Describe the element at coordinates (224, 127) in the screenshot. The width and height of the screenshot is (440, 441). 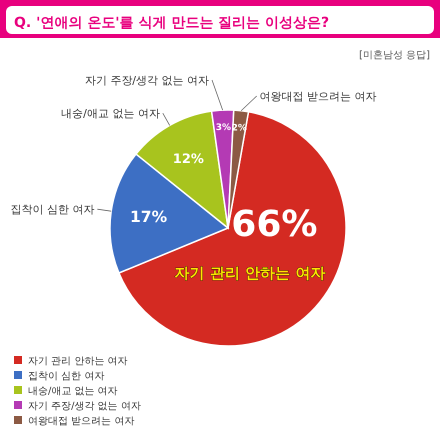
I see `data-label: 3%` at that location.